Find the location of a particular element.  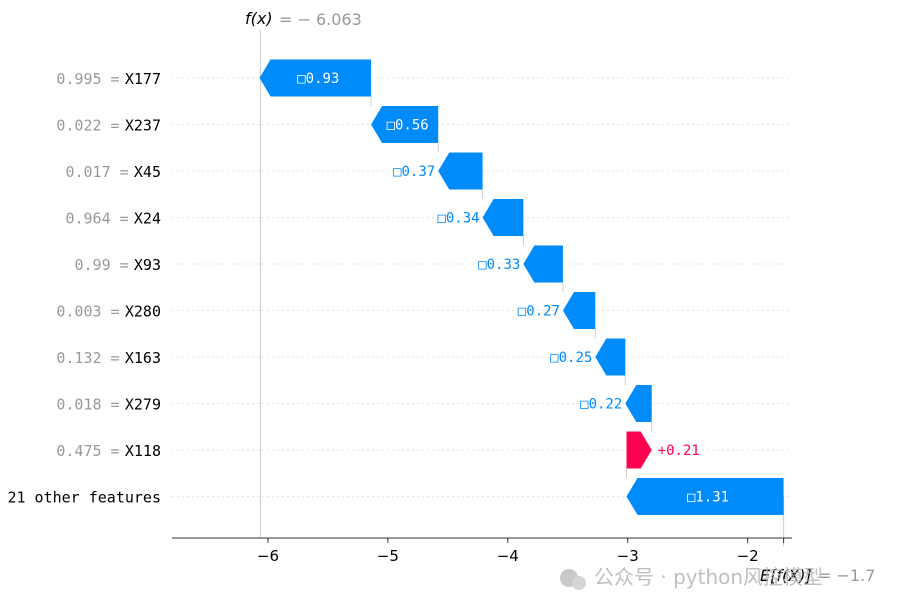

feature-value: 0.003 = is located at coordinates (87, 312).